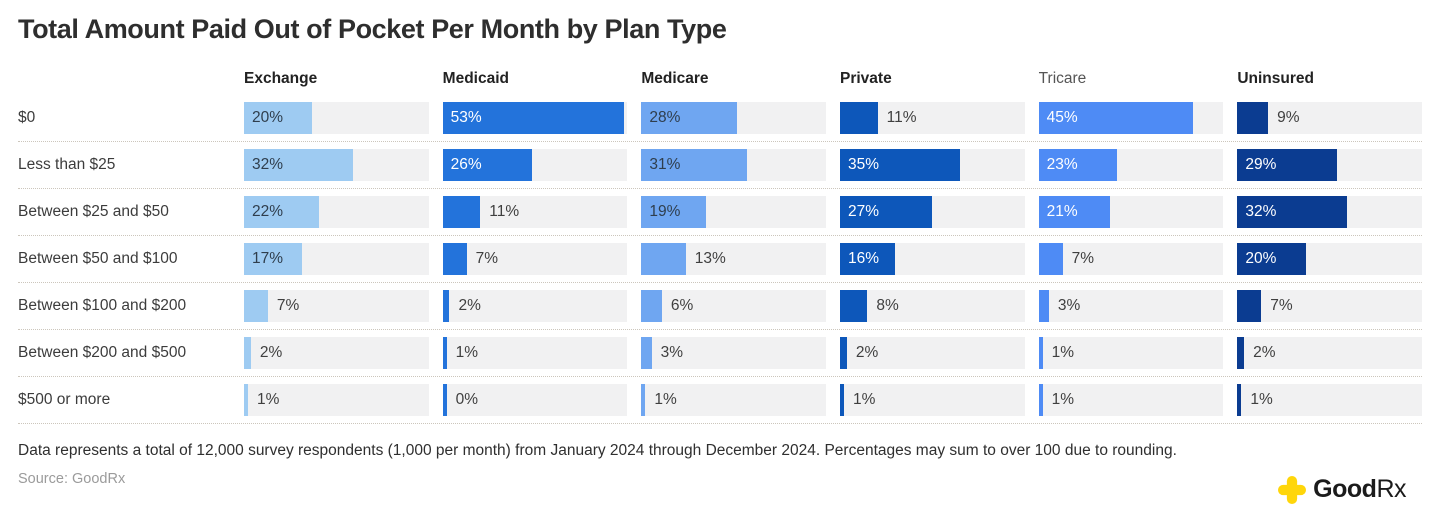 This screenshot has width=1440, height=524. I want to click on bar-cell-uninsured: 9%, so click(1329, 118).